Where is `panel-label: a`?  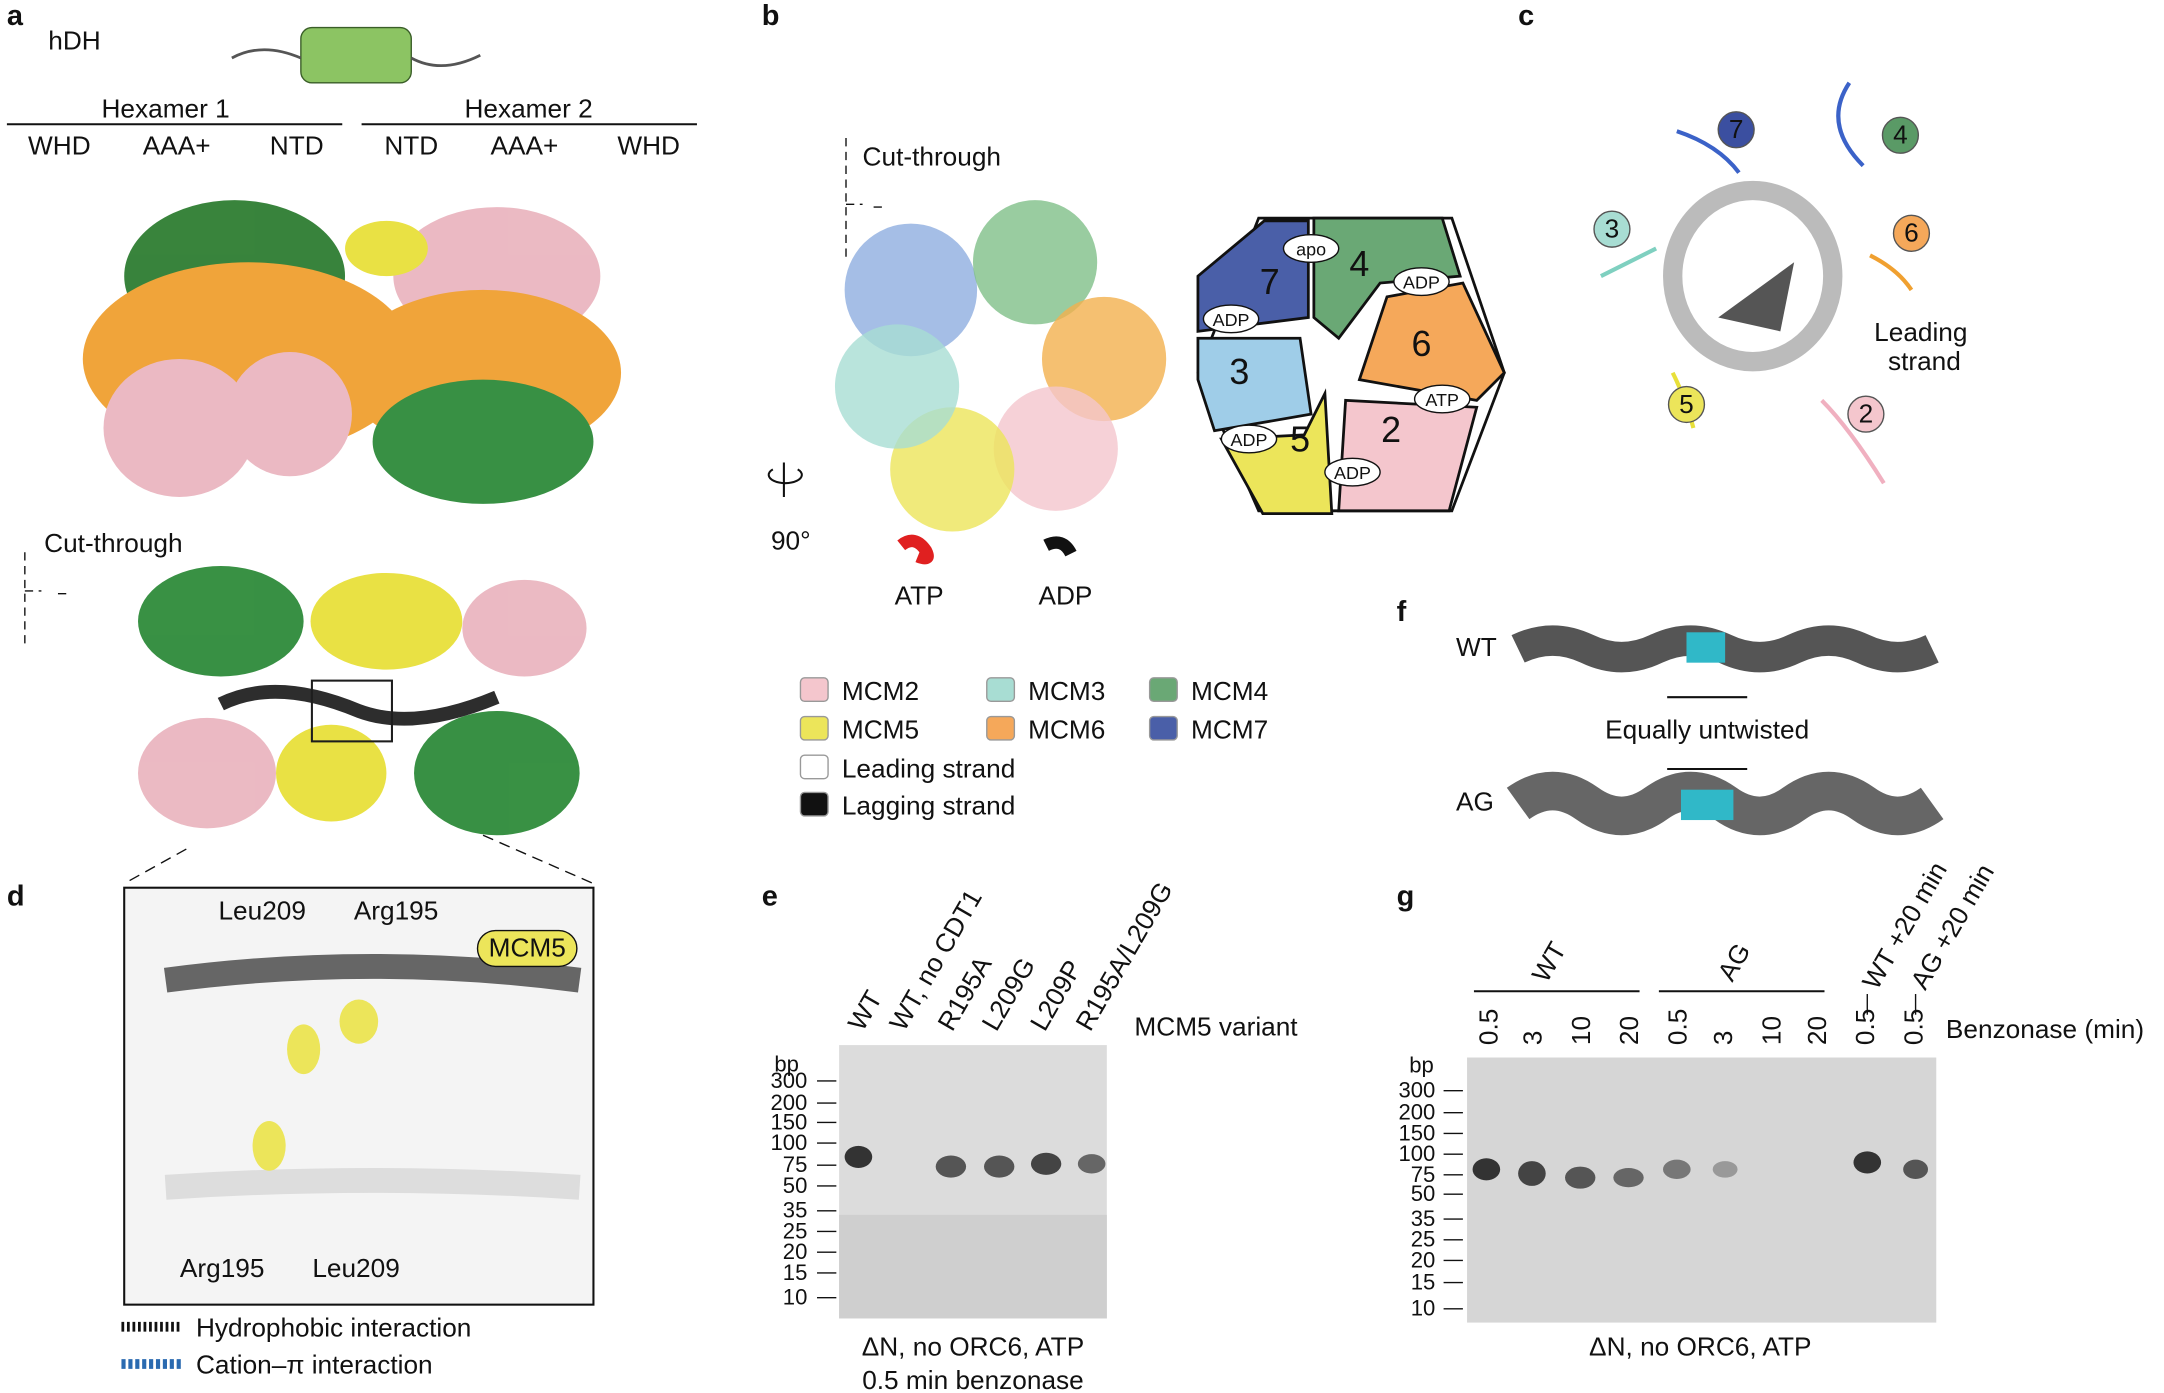
panel-label: a is located at coordinates (15, 16).